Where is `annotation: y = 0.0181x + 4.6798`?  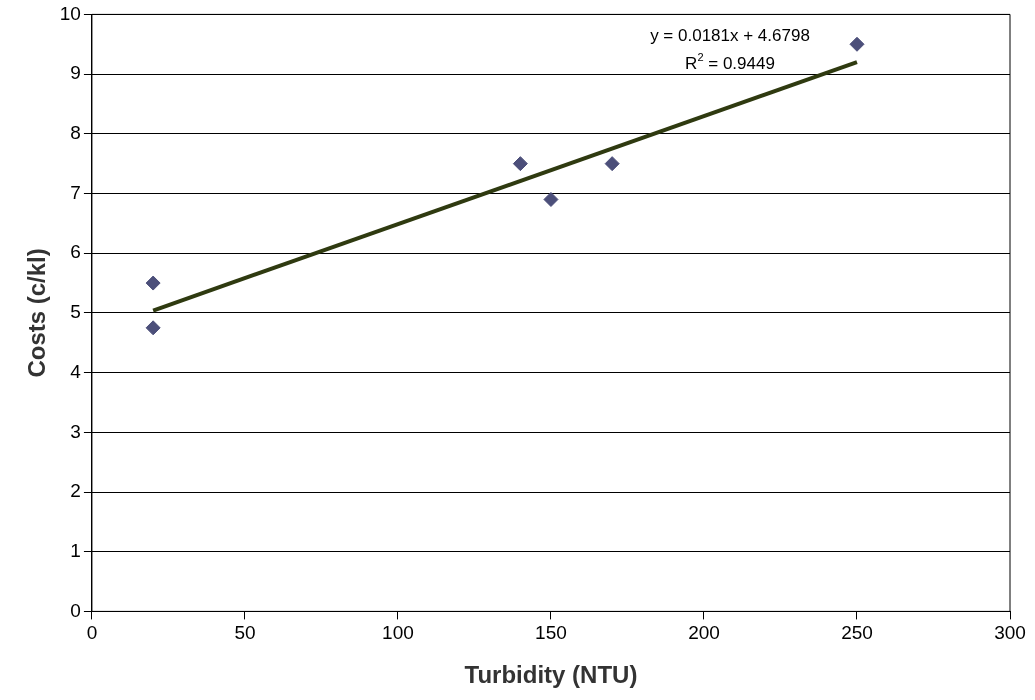
annotation: y = 0.0181x + 4.6798 is located at coordinates (730, 36).